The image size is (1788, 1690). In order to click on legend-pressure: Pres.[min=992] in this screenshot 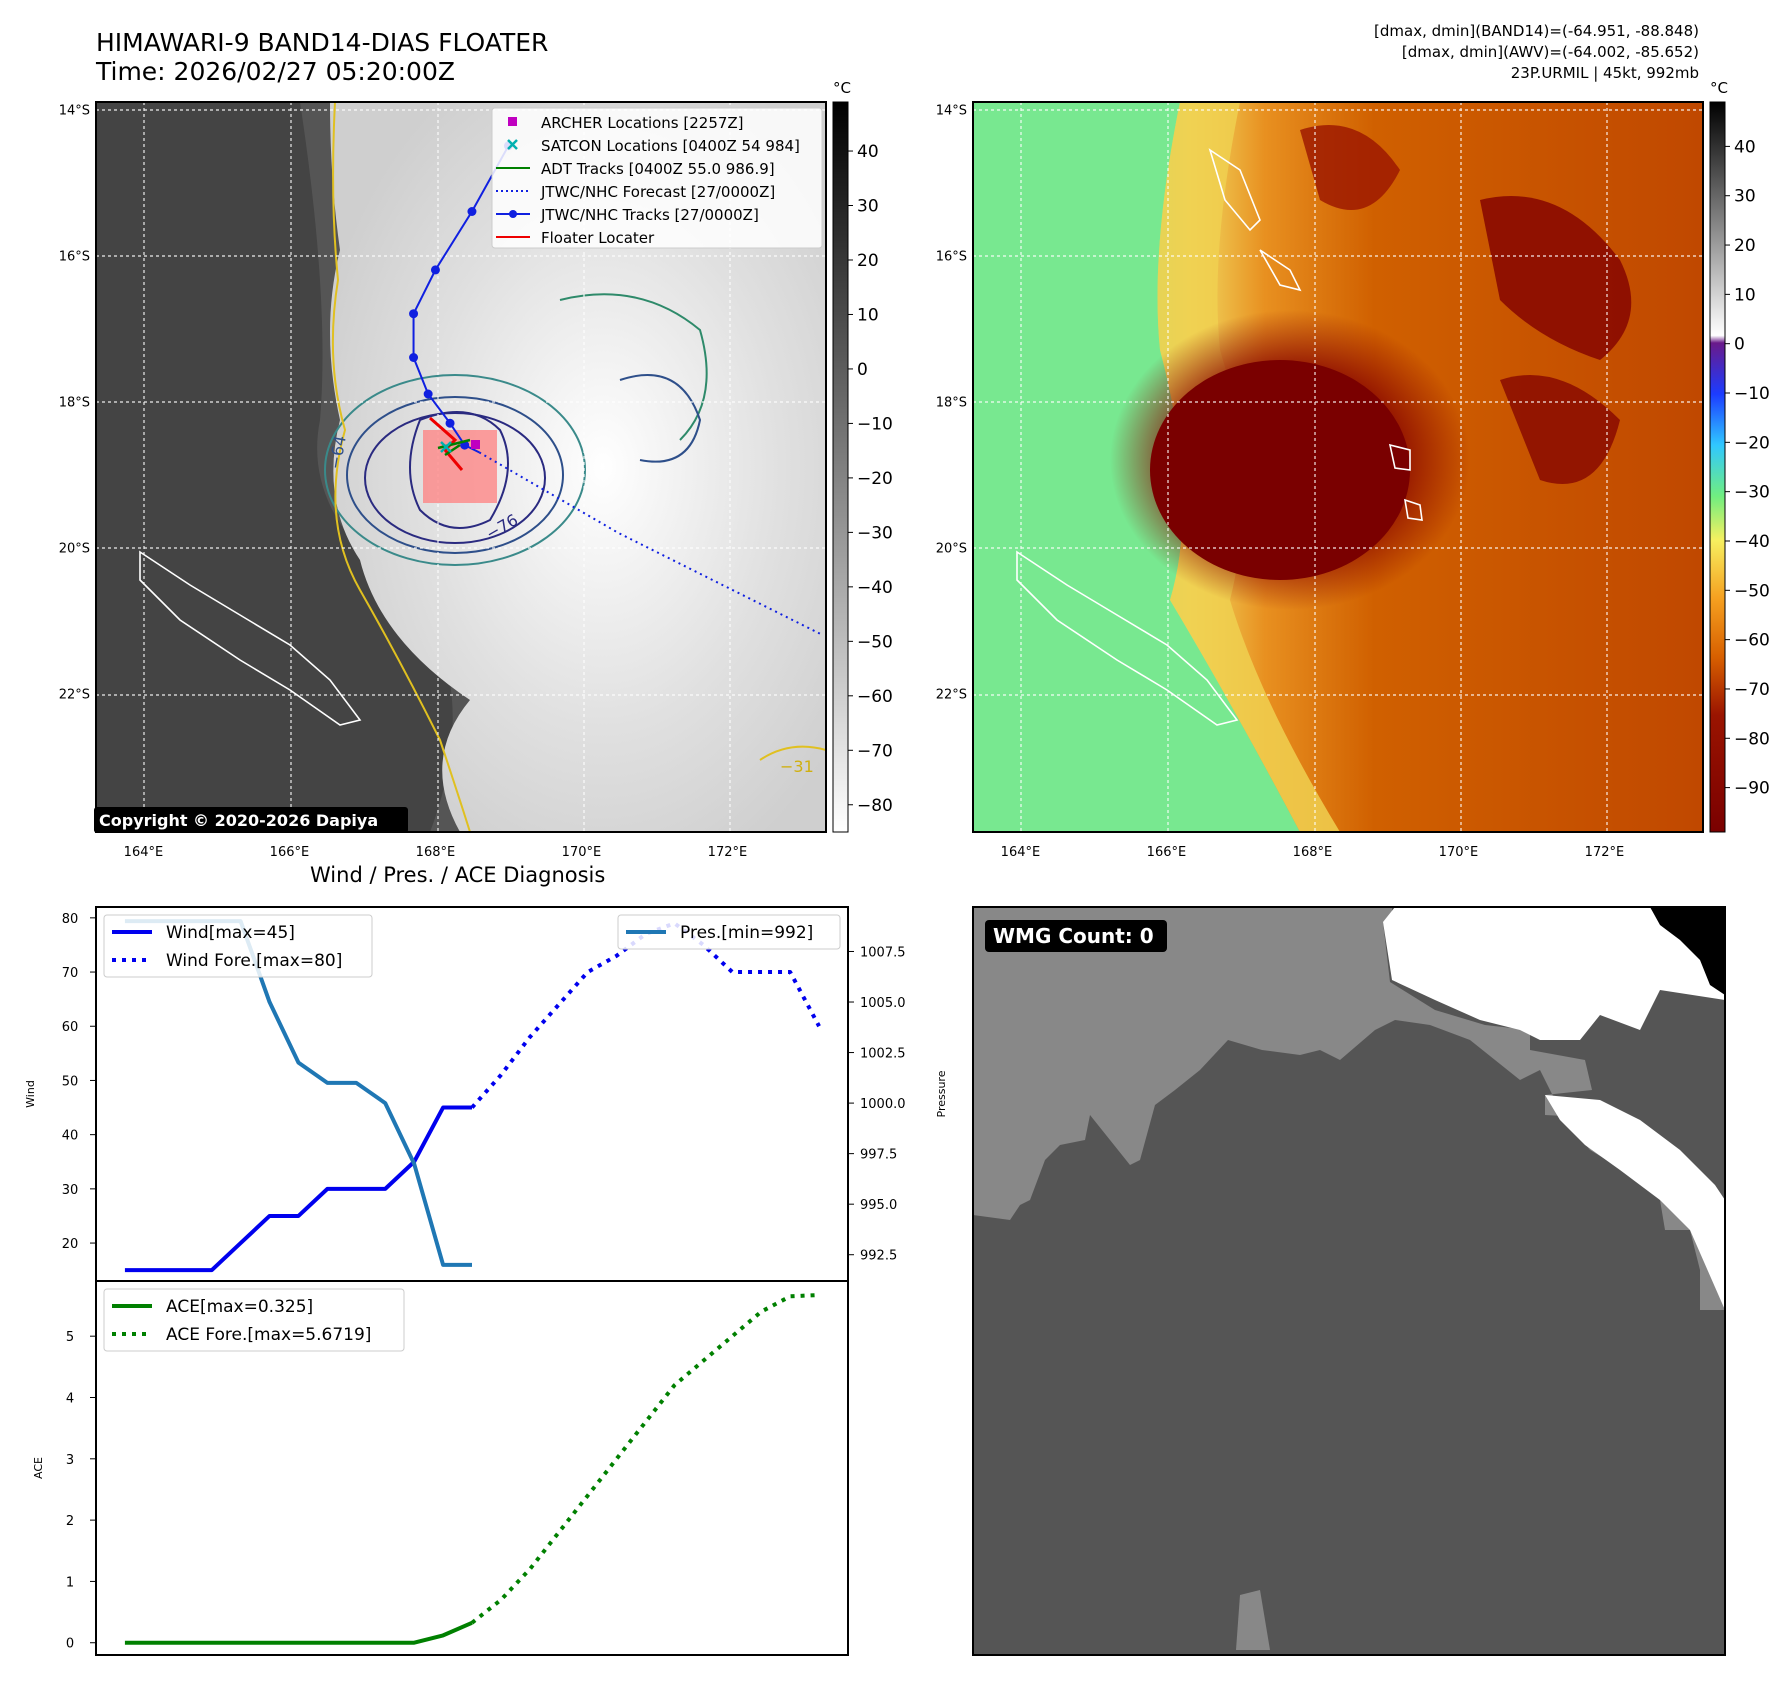, I will do `click(746, 933)`.